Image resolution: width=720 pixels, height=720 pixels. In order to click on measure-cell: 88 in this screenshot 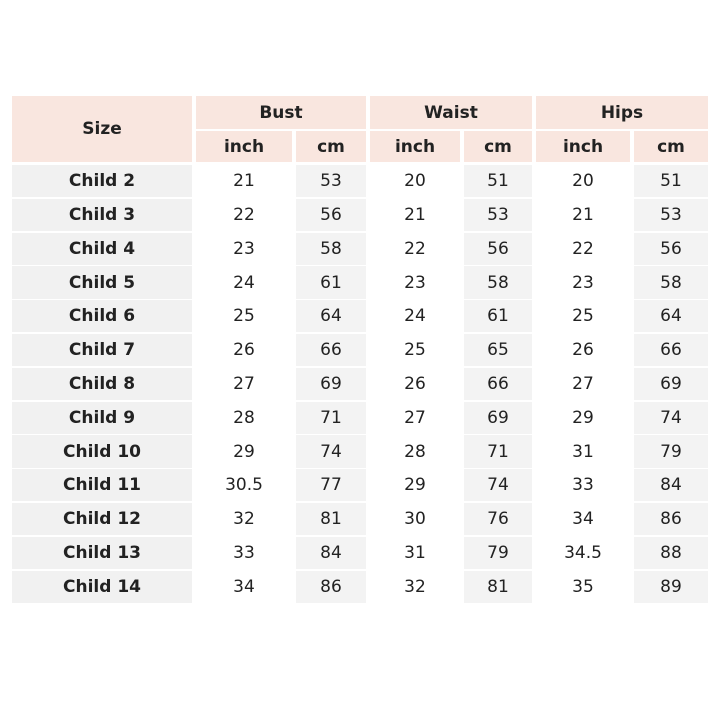, I will do `click(671, 553)`.